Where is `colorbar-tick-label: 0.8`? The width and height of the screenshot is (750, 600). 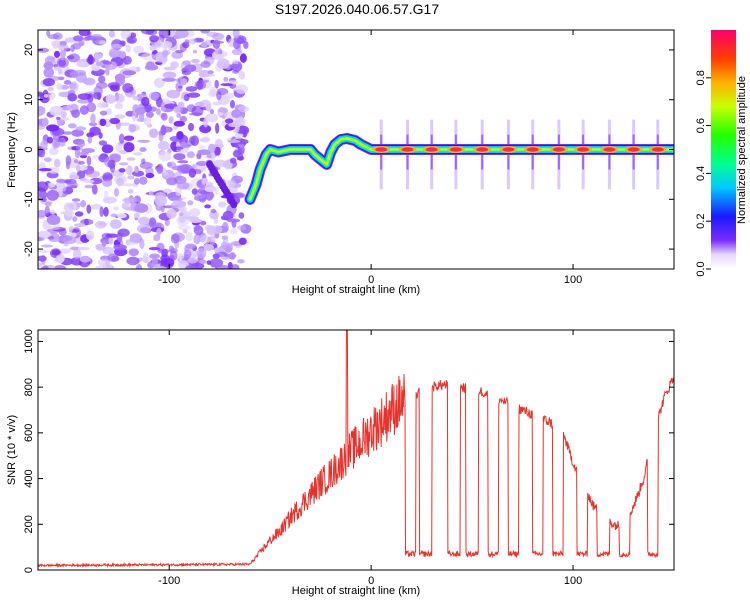
colorbar-tick-label: 0.8 is located at coordinates (701, 77).